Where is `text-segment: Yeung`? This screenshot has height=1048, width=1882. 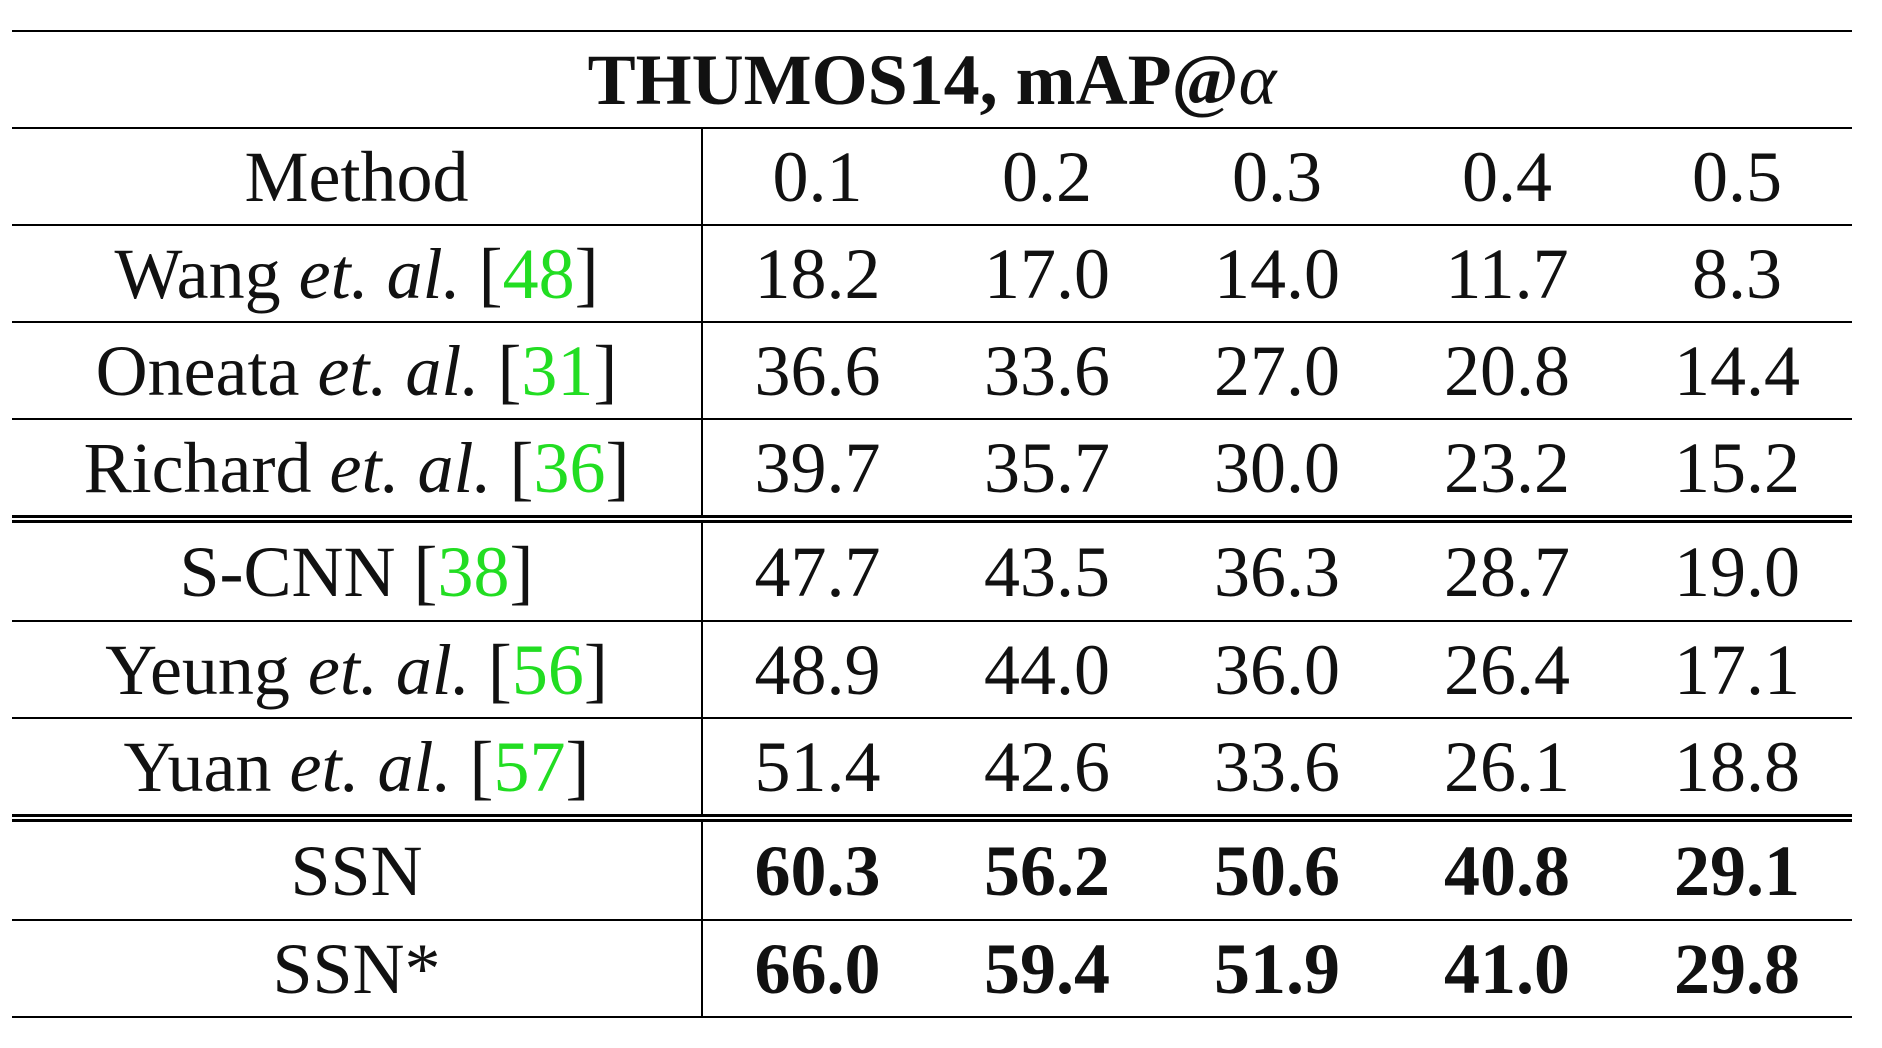
text-segment: Yeung is located at coordinates (206, 669).